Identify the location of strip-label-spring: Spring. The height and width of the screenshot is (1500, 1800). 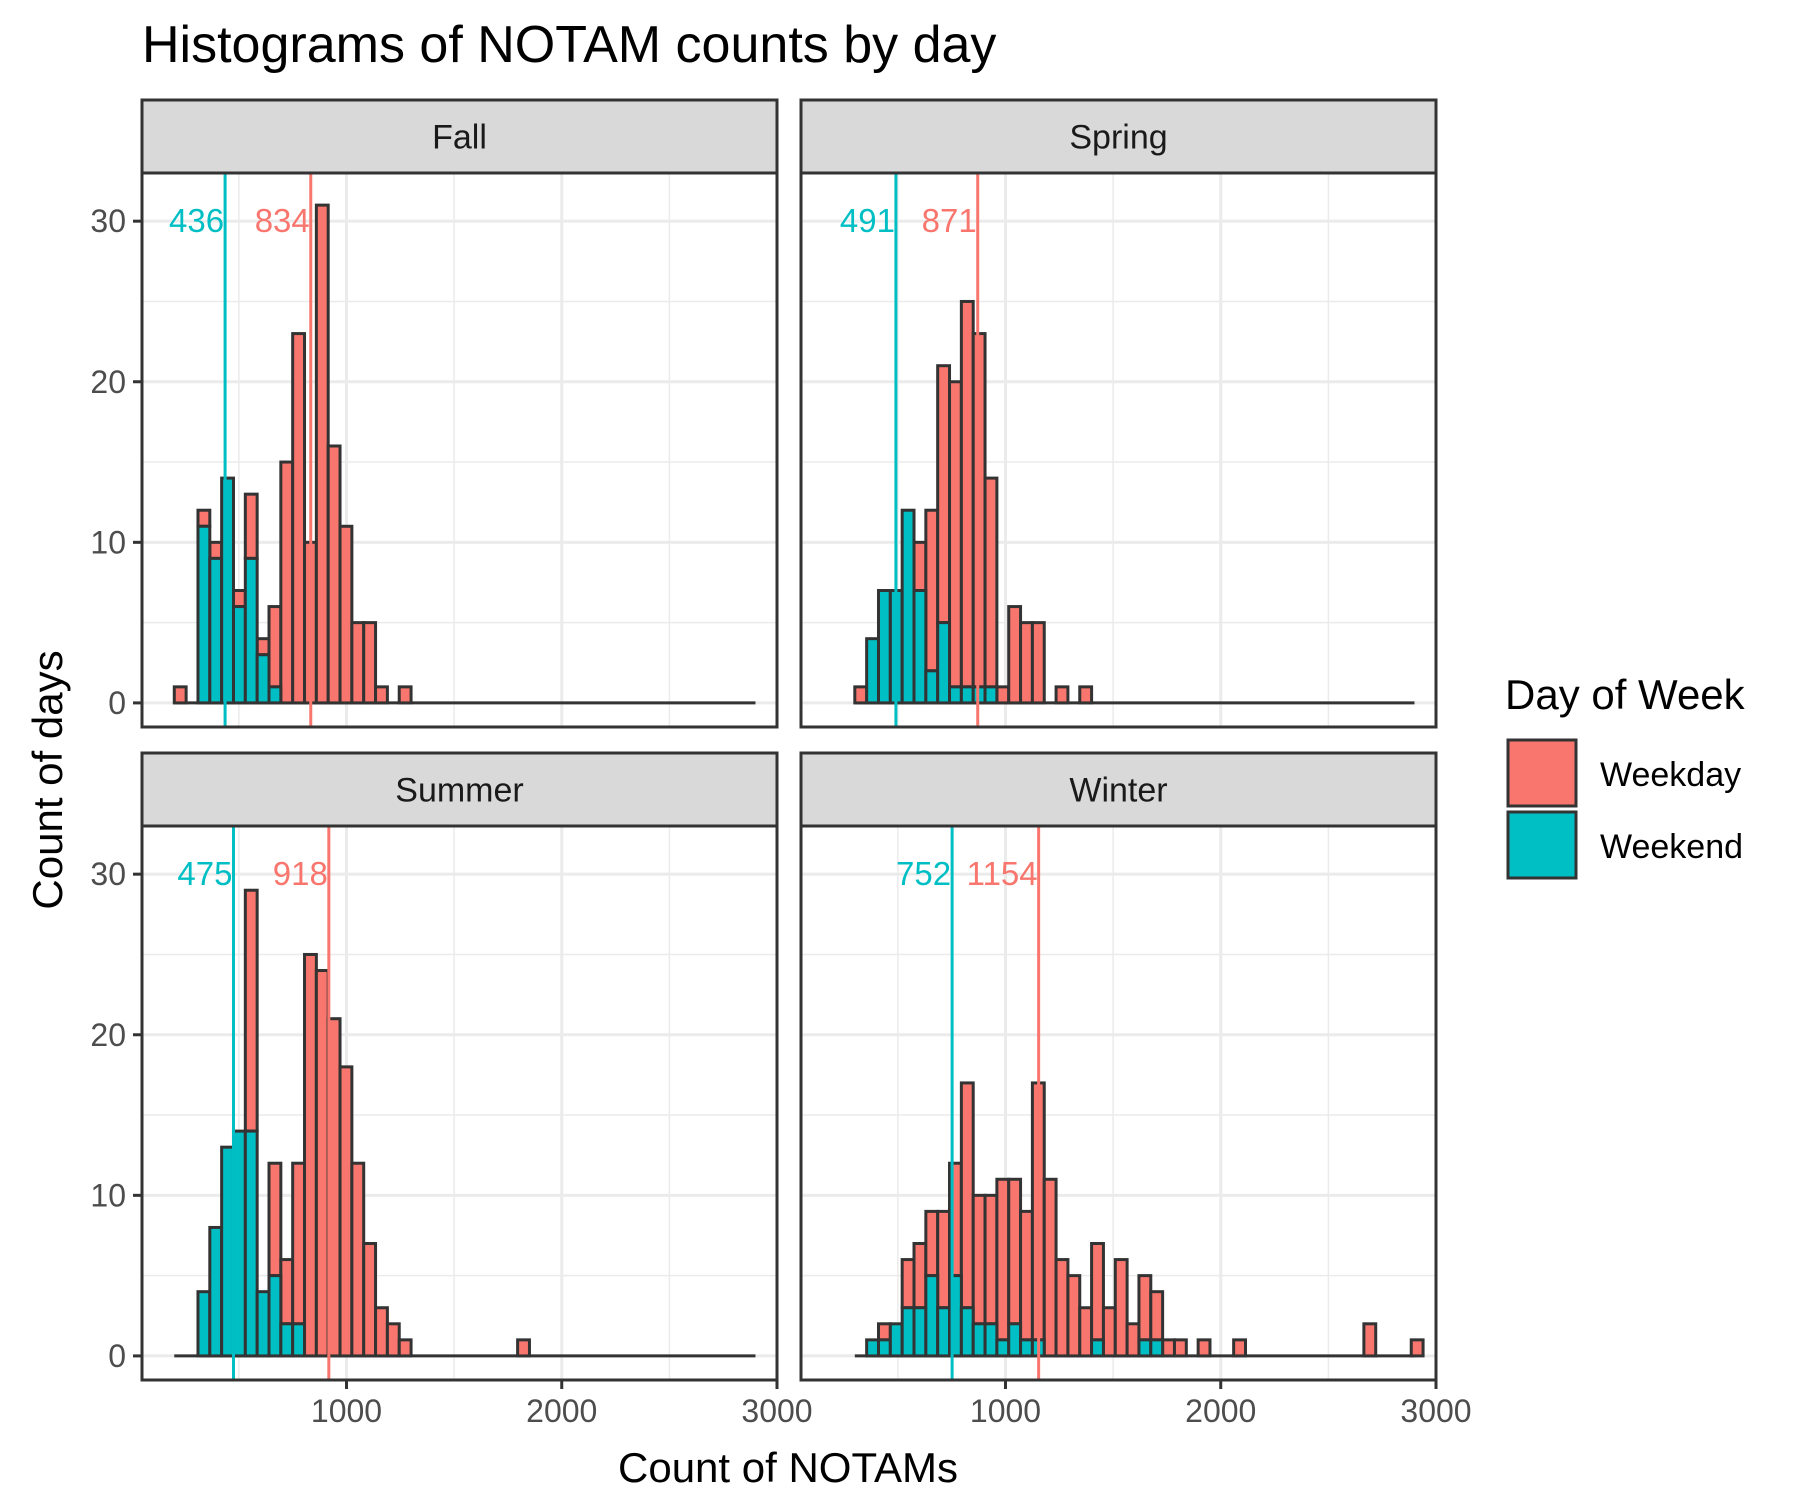
(1118, 138).